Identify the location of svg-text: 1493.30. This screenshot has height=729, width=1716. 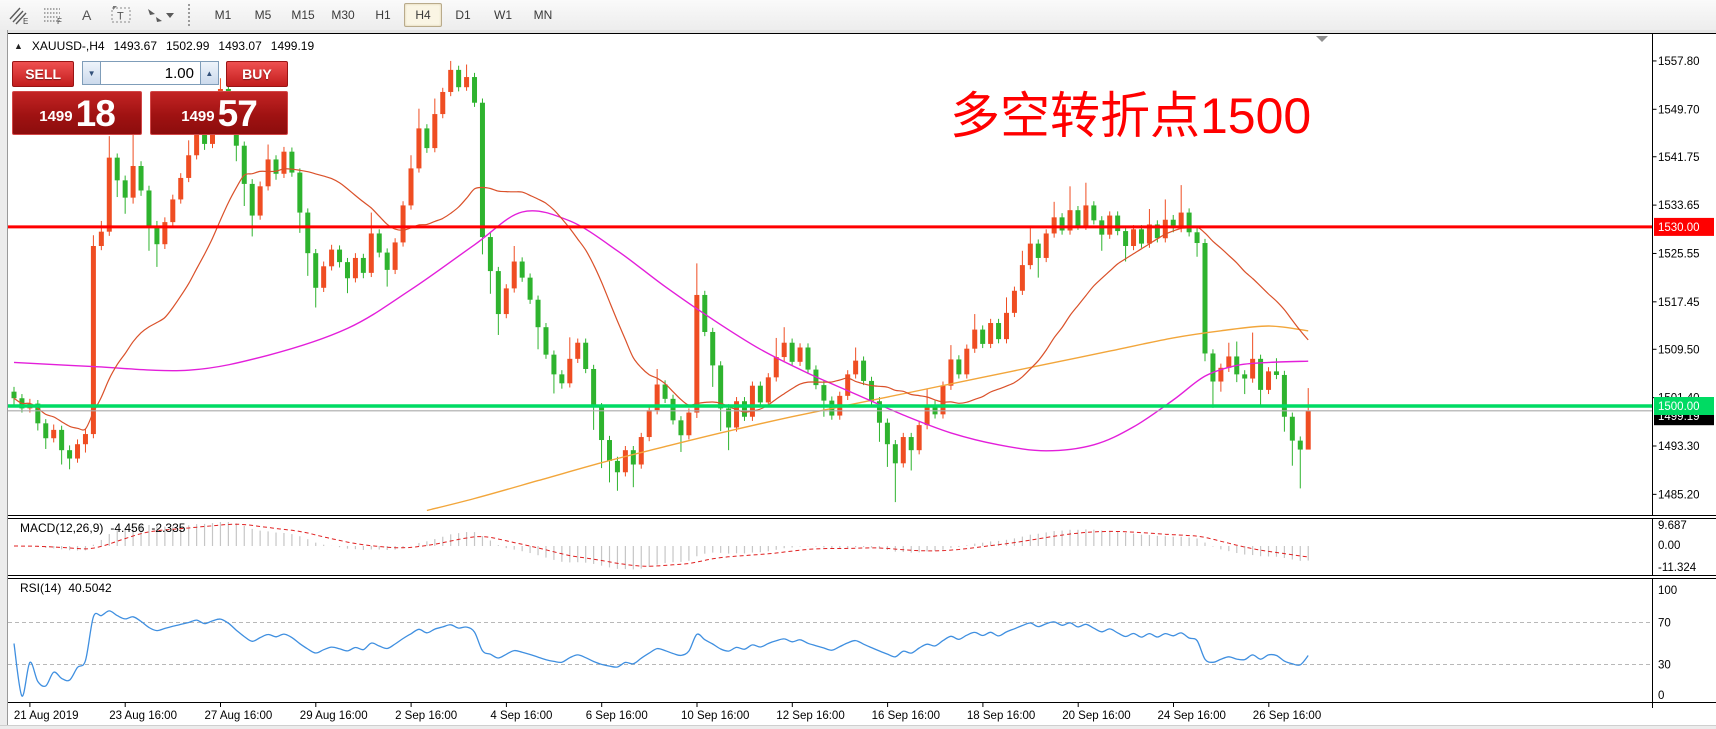
(1679, 447).